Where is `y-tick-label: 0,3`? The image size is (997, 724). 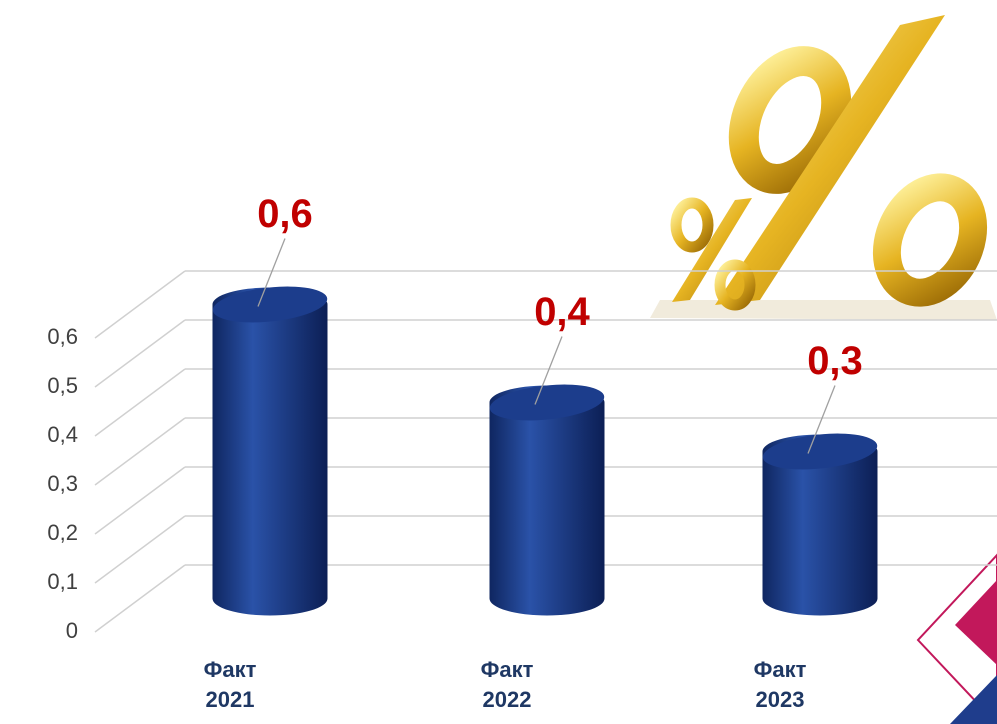 y-tick-label: 0,3 is located at coordinates (62, 483).